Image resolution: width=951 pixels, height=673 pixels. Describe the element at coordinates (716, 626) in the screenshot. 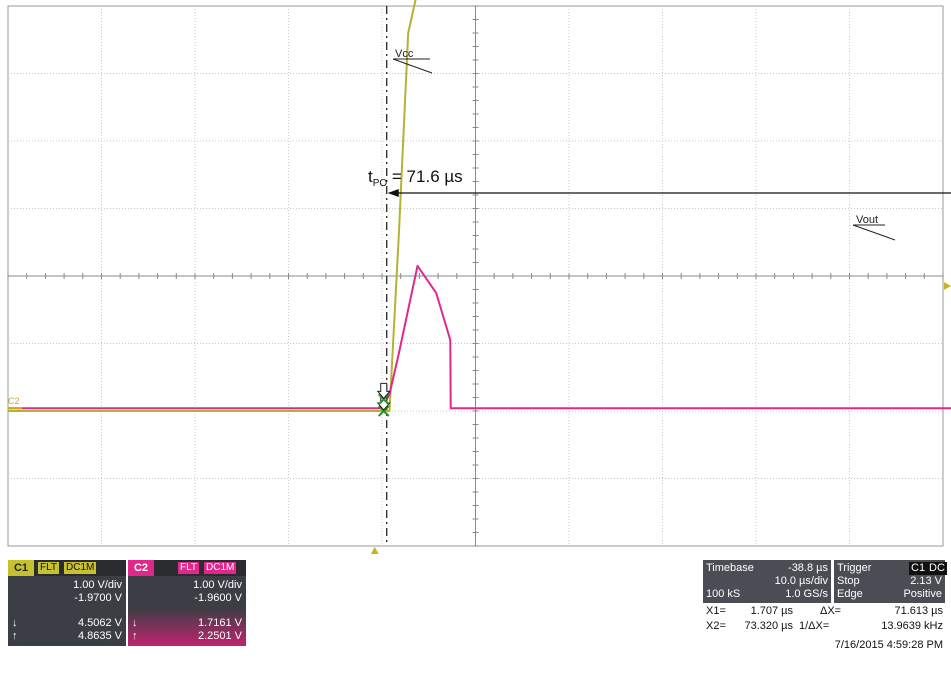

I see `cursor-x2-label: X2=` at that location.